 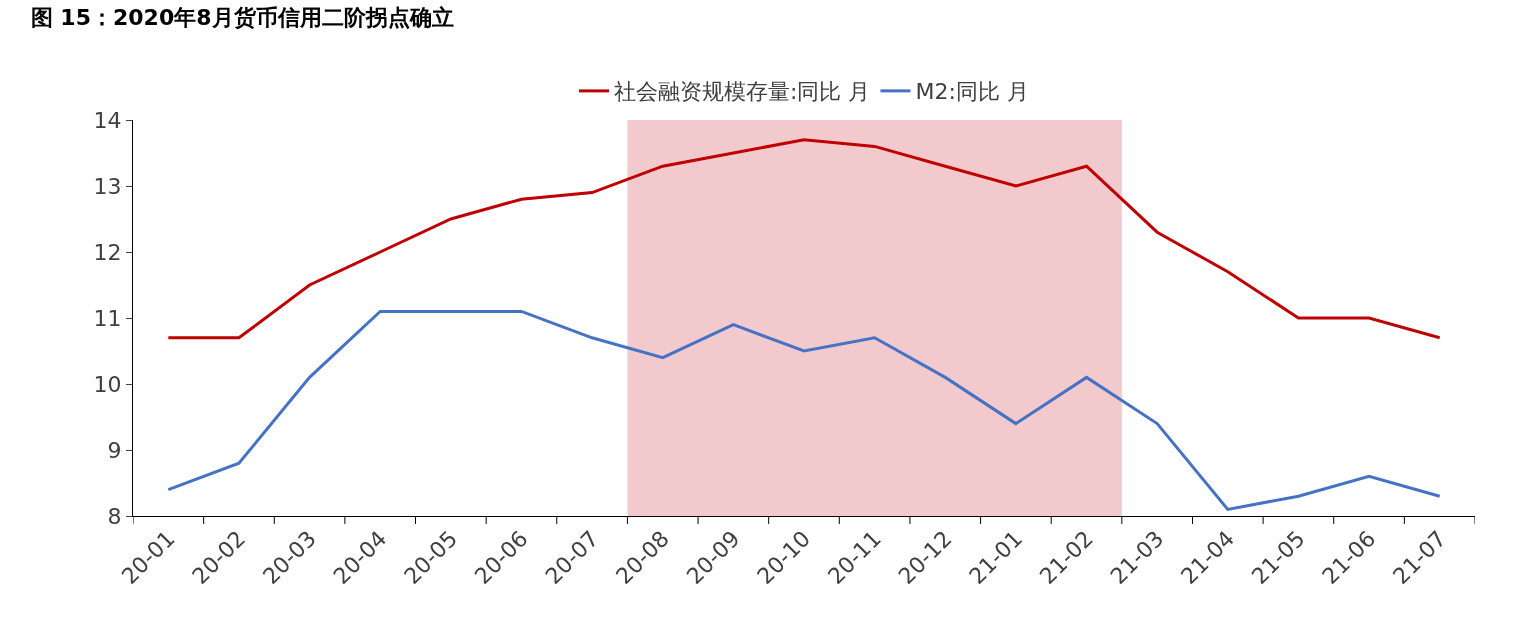 What do you see at coordinates (107, 120) in the screenshot?
I see `y-tick-label: 14` at bounding box center [107, 120].